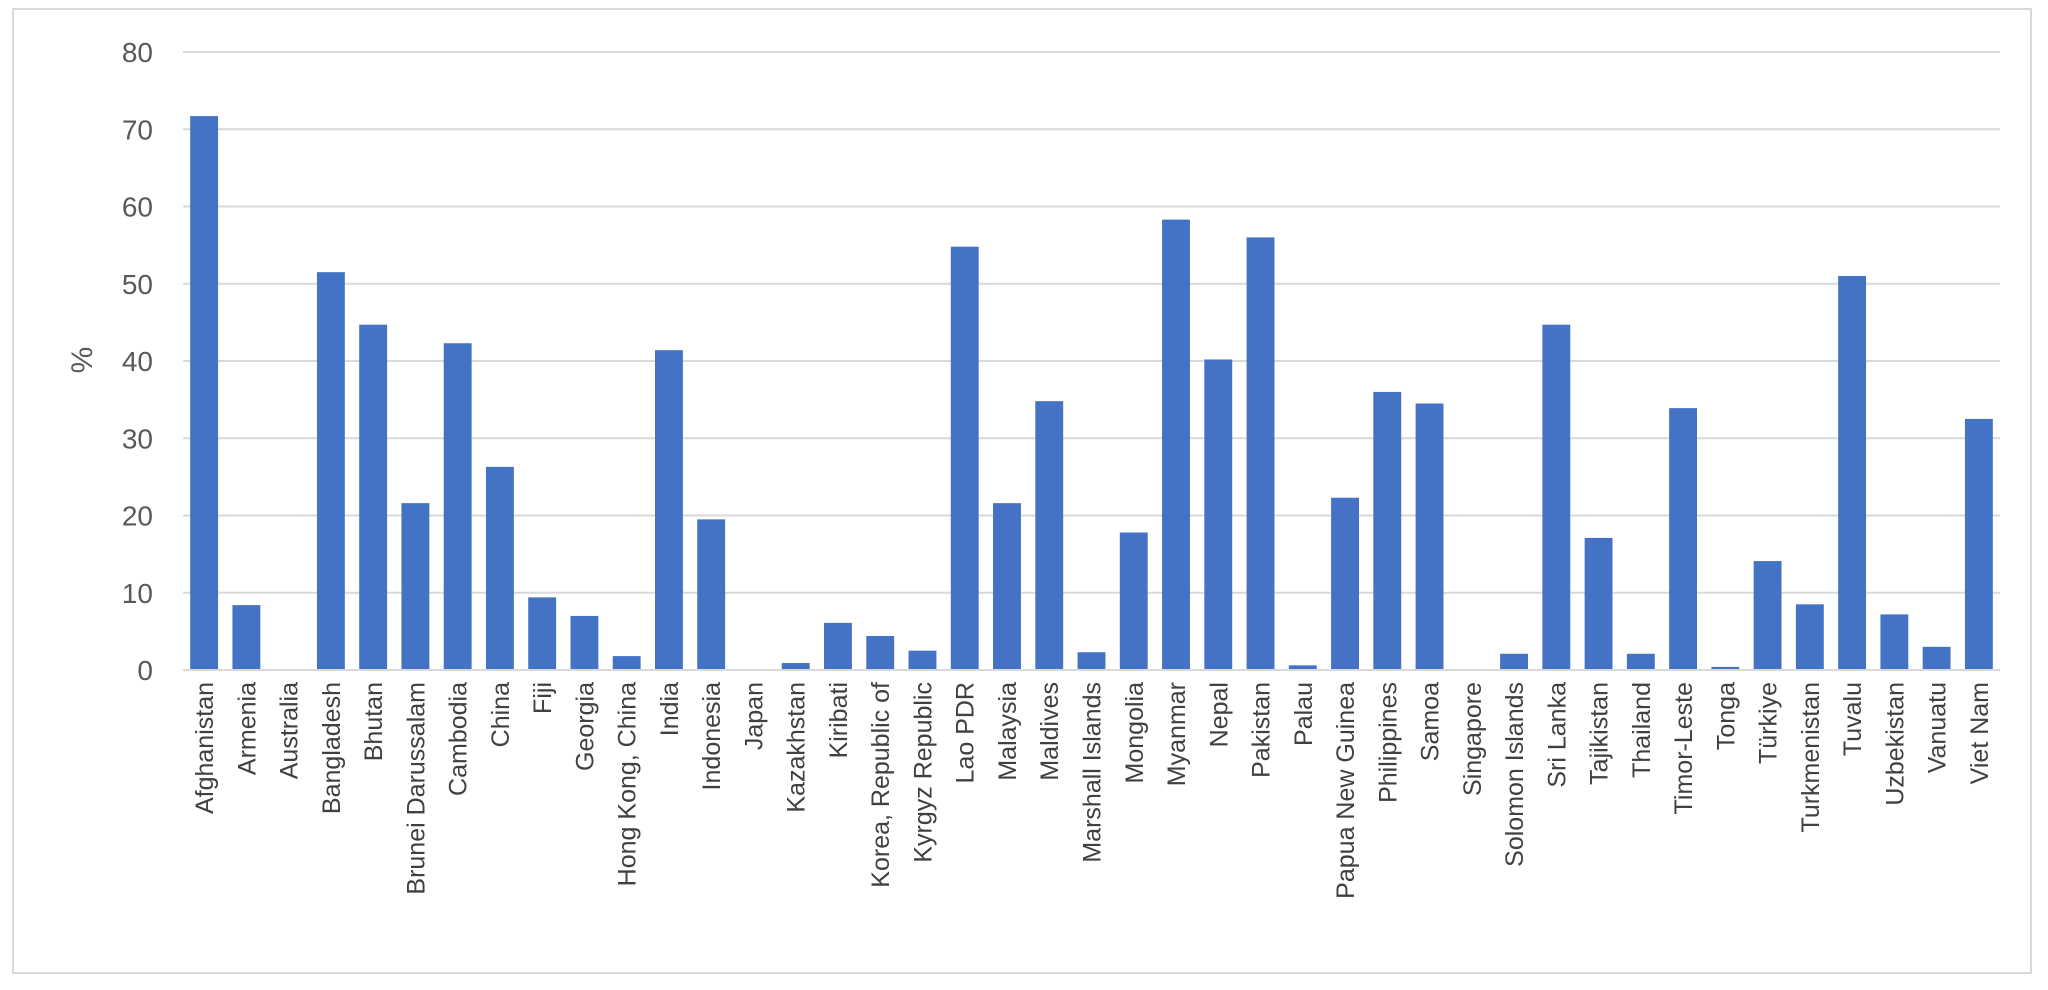 The image size is (2048, 990). What do you see at coordinates (1684, 748) in the screenshot?
I see `x-tick-label: Timor-Leste` at bounding box center [1684, 748].